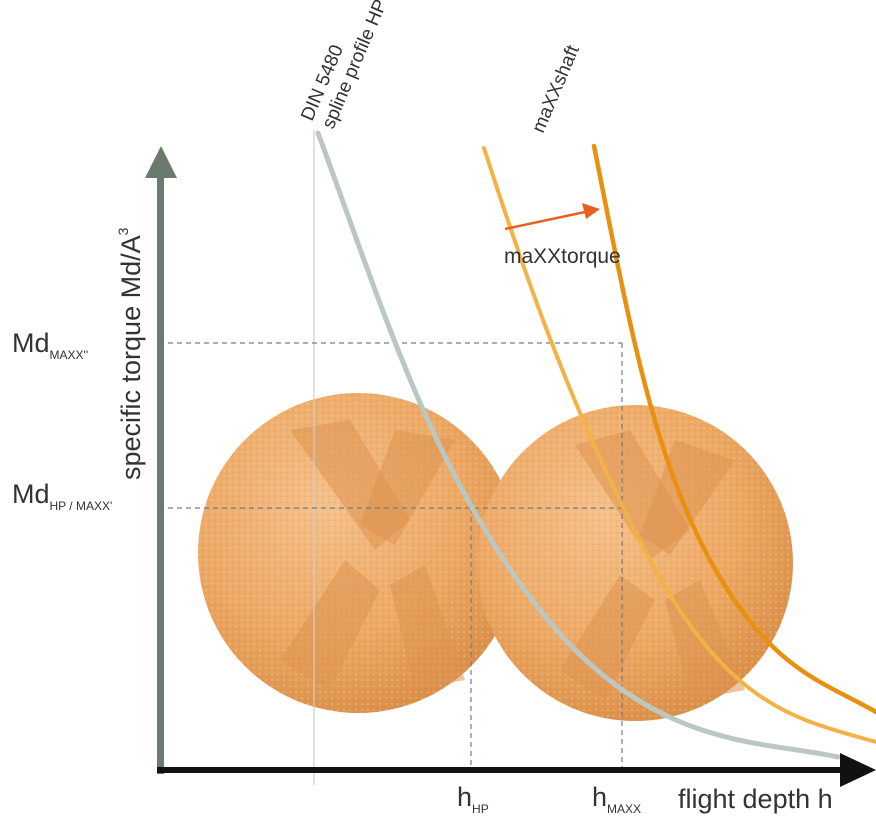 Image resolution: width=876 pixels, height=822 pixels. What do you see at coordinates (358, 553) in the screenshot?
I see `orange-left` at bounding box center [358, 553].